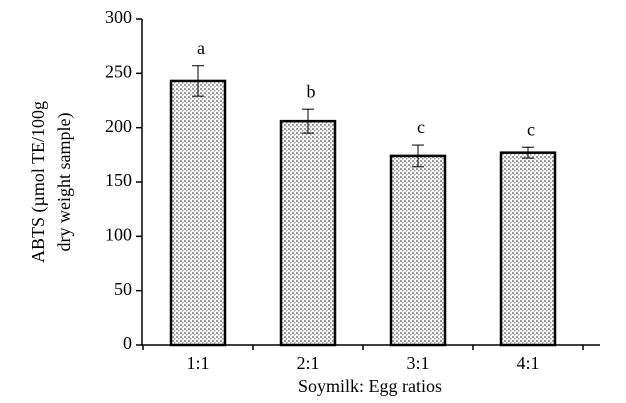  I want to click on y-tick-label: 0, so click(127, 343).